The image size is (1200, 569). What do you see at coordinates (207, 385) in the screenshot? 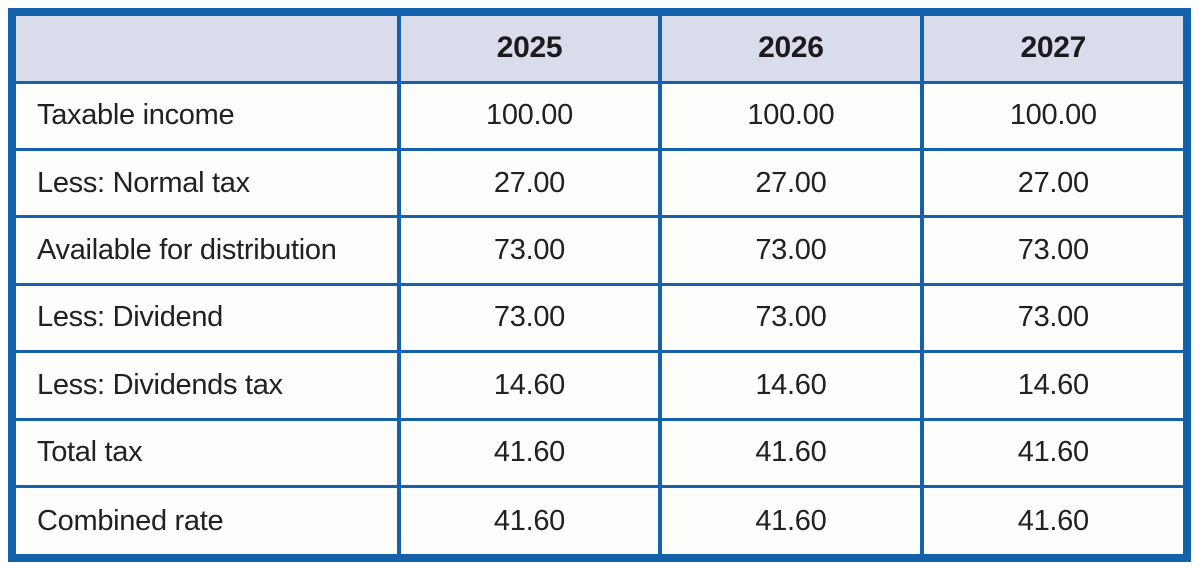
I see `row-label: Less: Dividends tax` at bounding box center [207, 385].